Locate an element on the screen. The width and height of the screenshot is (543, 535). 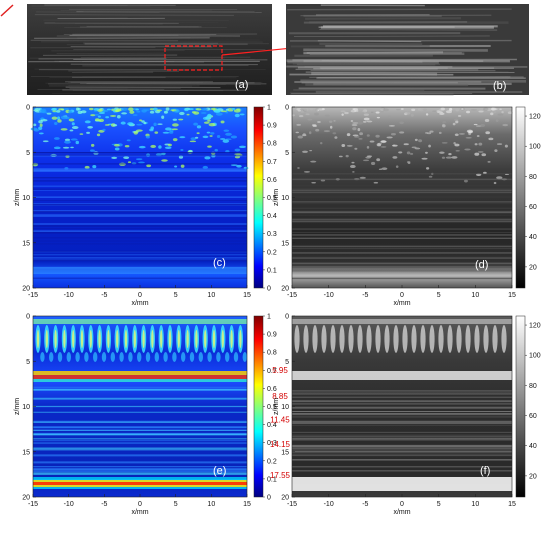
panel-label: (c) is located at coordinates (219, 263).